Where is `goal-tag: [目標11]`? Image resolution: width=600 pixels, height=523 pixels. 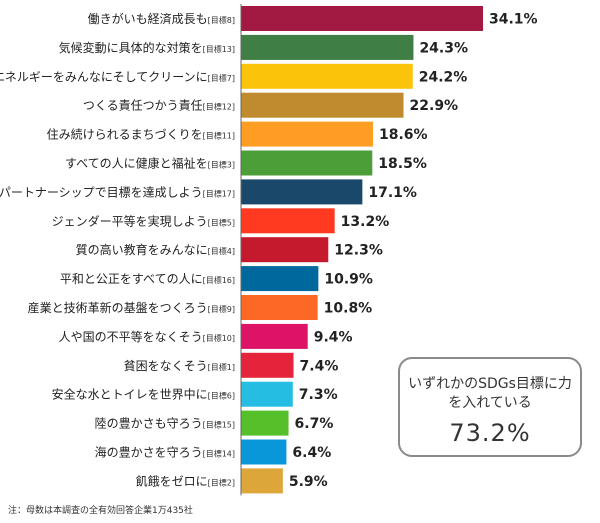 goal-tag: [目標11] is located at coordinates (219, 136).